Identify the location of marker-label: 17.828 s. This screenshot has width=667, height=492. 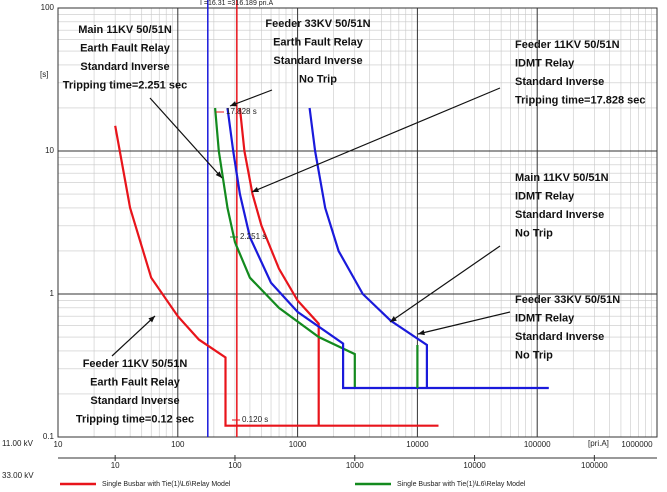
(241, 111).